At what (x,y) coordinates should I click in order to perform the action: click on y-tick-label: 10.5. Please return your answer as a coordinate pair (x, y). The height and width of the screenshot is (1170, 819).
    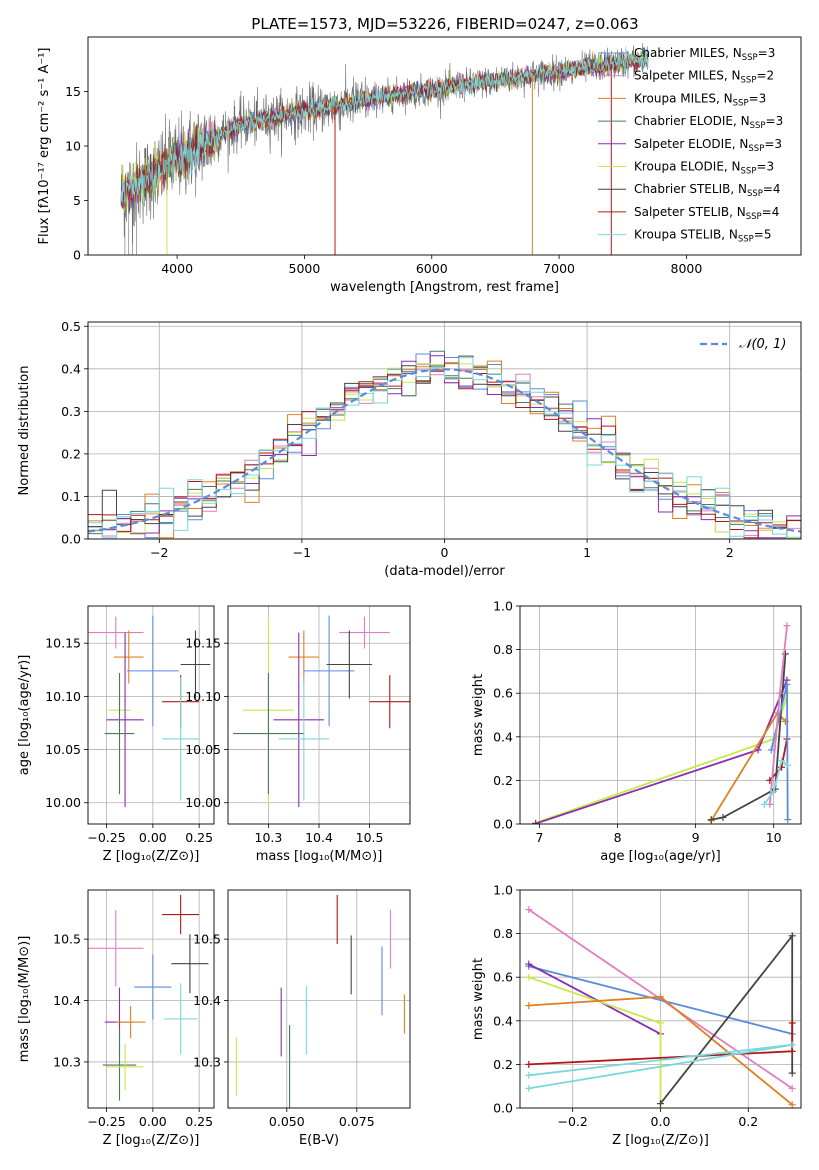
    Looking at the image, I should click on (67, 939).